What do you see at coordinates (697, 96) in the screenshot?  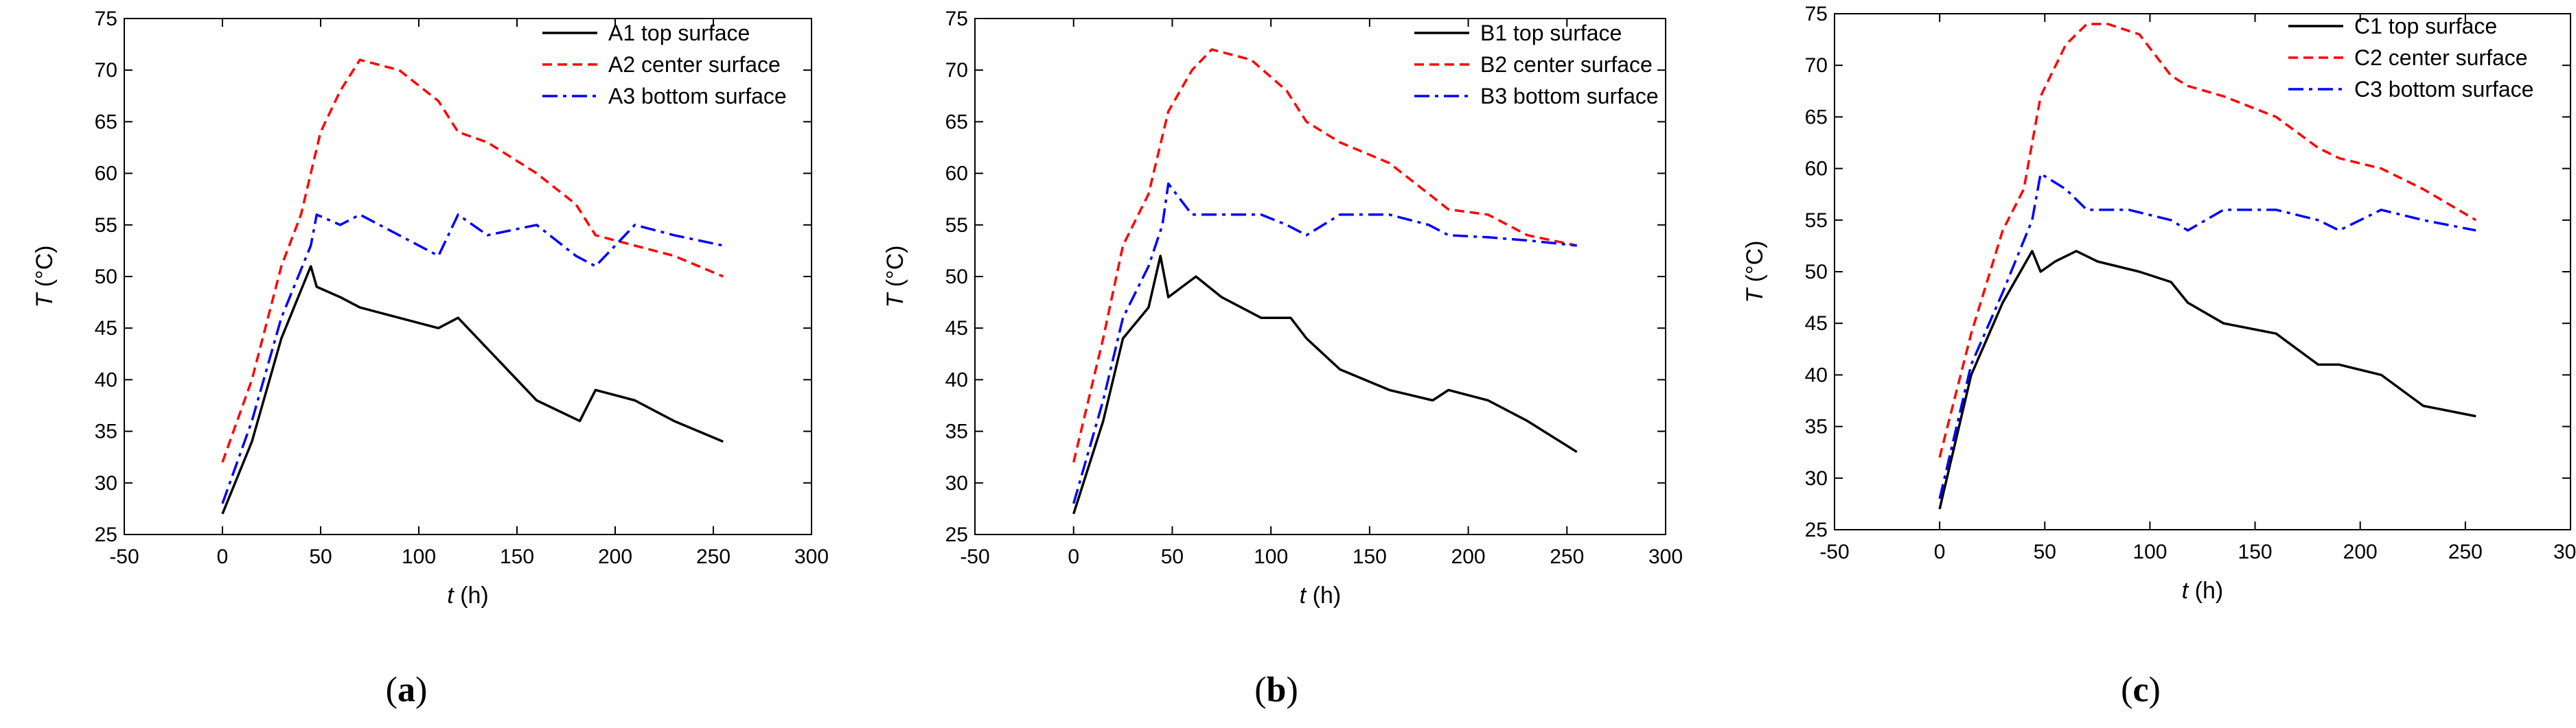 I see `legend-label: A3 bottom surface` at bounding box center [697, 96].